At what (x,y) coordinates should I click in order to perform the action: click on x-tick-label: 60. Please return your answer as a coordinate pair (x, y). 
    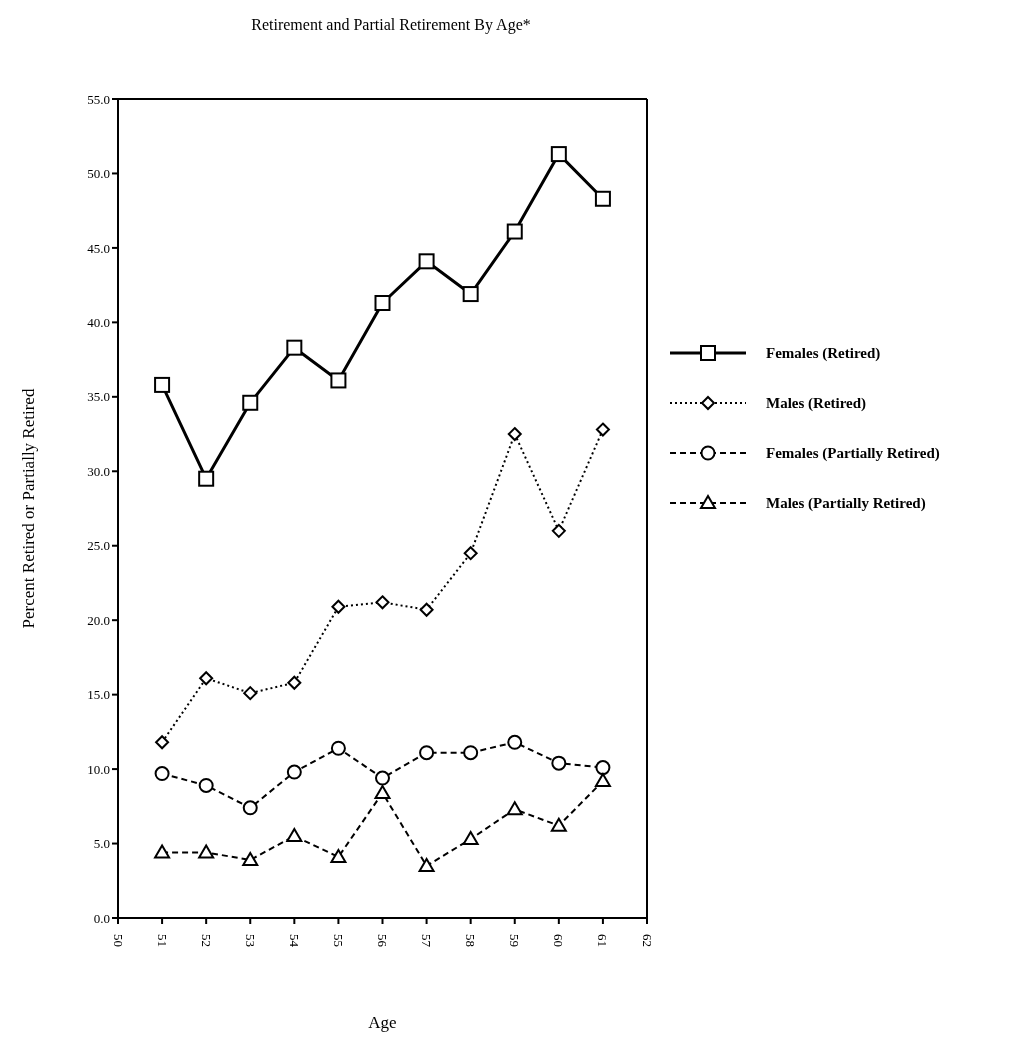
    Looking at the image, I should click on (559, 940).